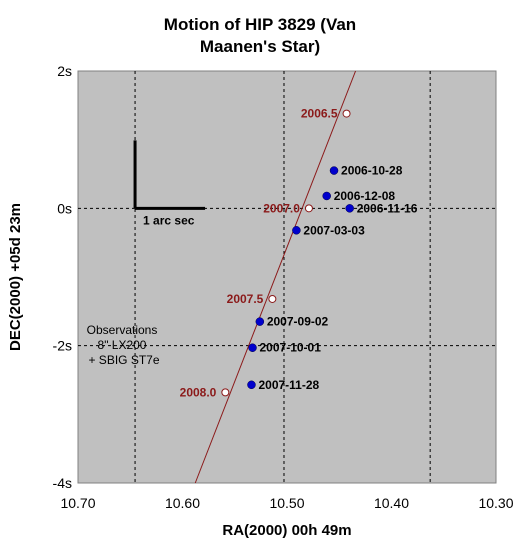 Image resolution: width=520 pixels, height=552 pixels. I want to click on note-line: 8" LX200, so click(122, 345).